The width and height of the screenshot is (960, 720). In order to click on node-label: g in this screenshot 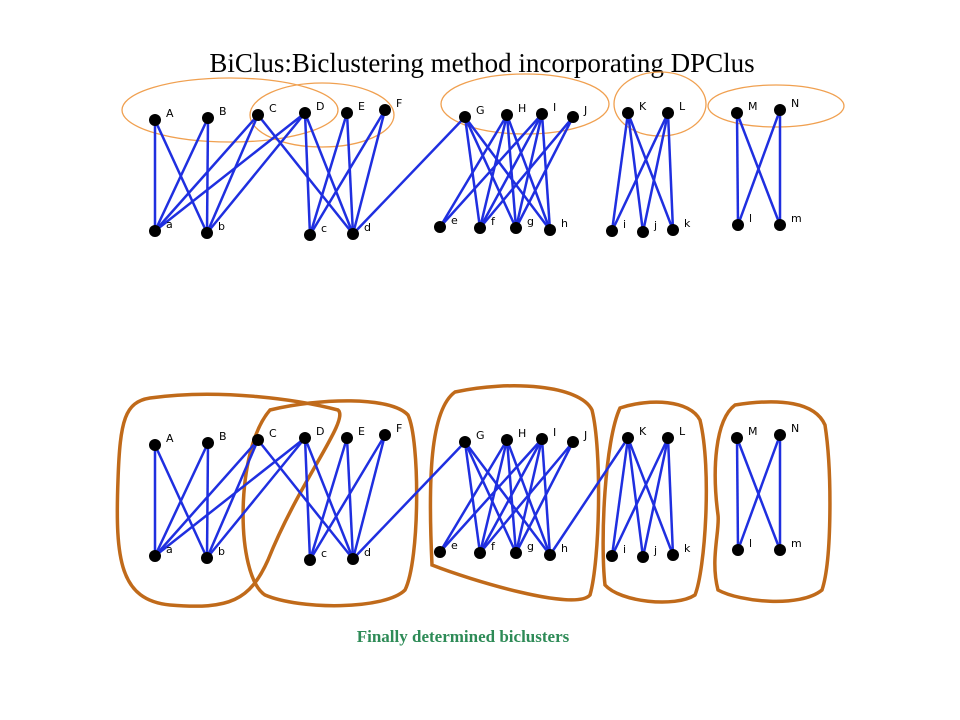, I will do `click(530, 221)`.